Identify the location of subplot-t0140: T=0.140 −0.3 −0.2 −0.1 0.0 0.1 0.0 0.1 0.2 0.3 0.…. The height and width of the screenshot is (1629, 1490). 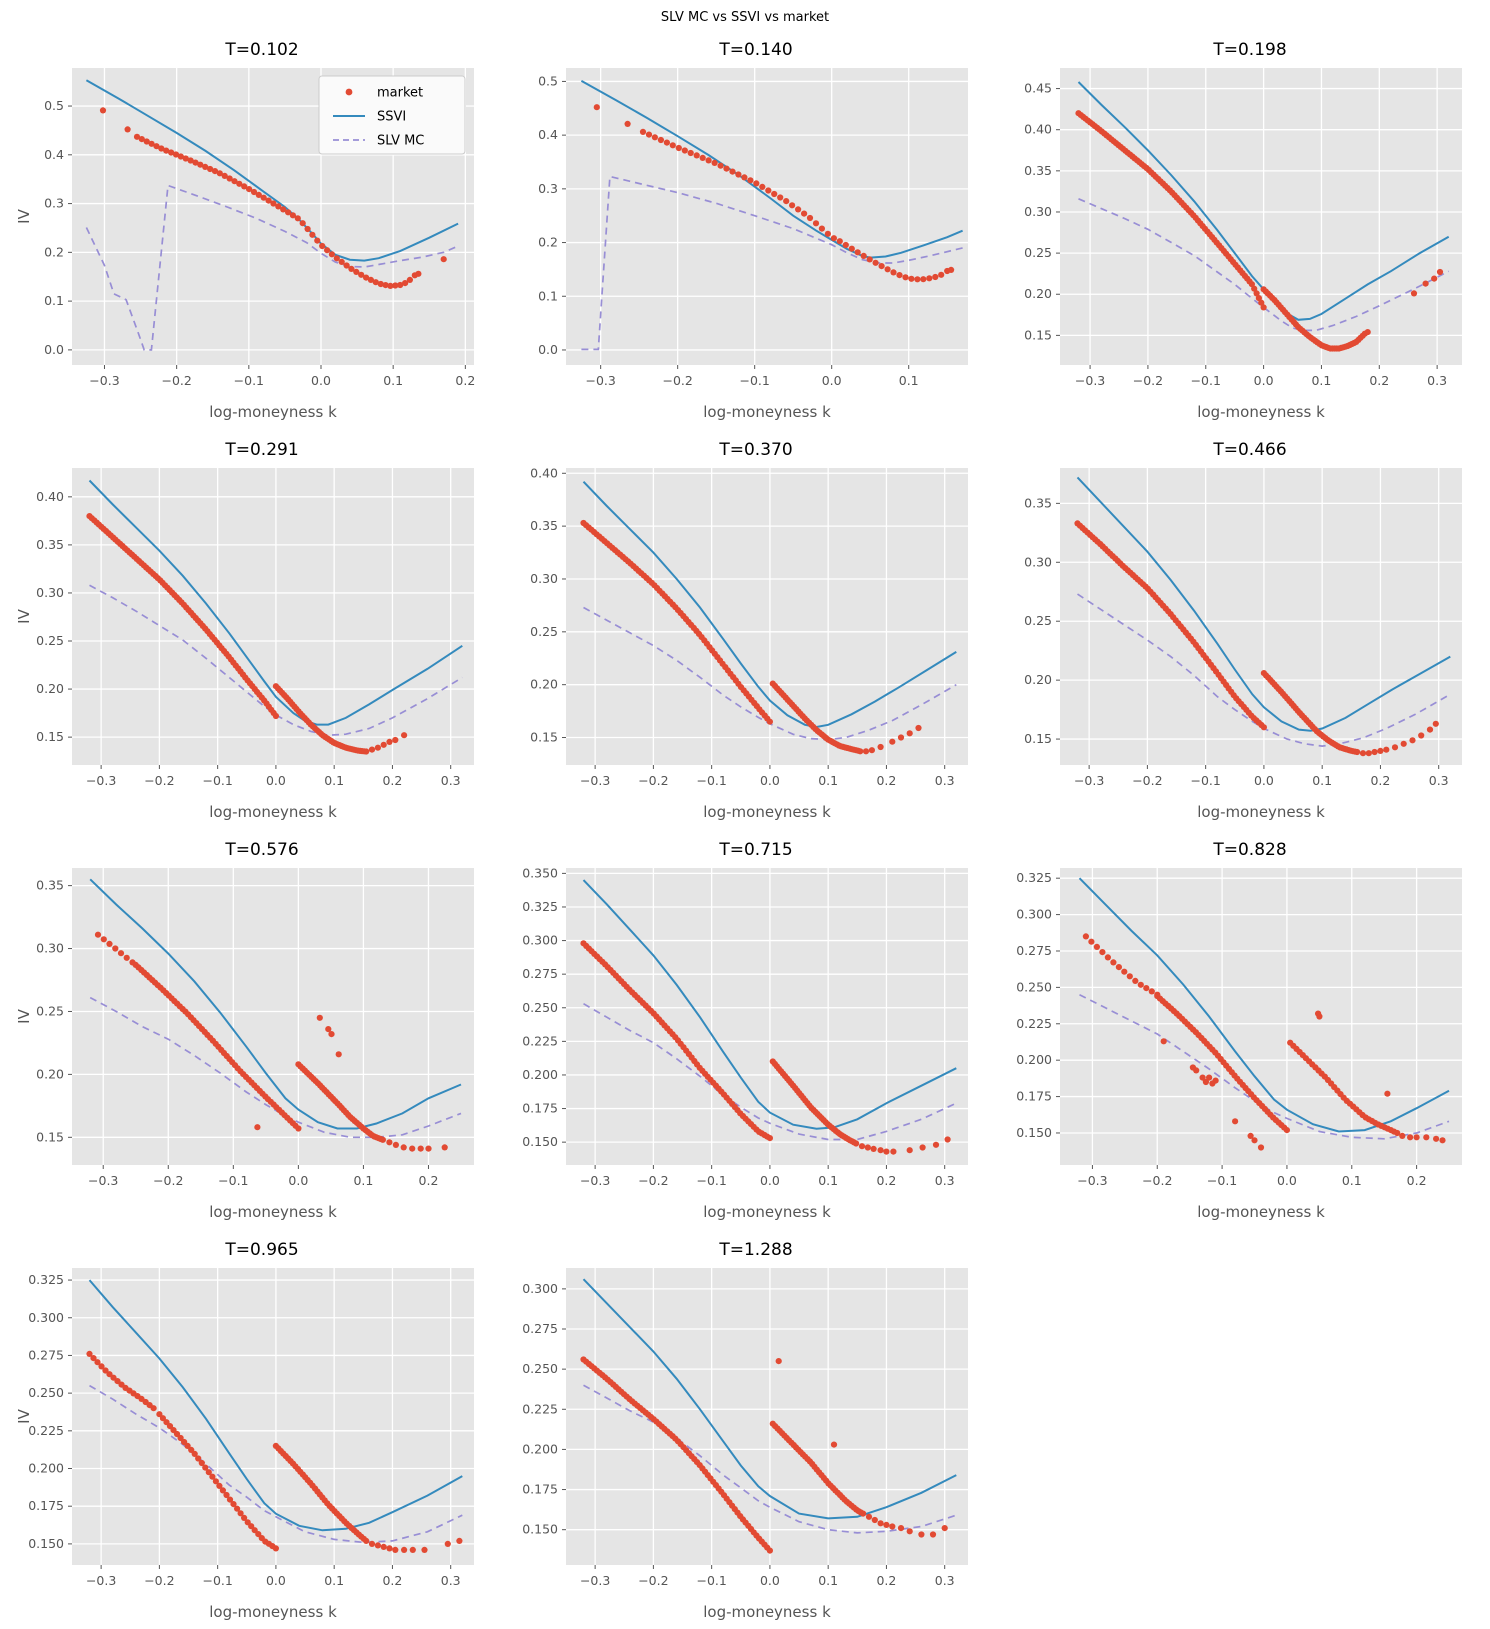
(745, 233).